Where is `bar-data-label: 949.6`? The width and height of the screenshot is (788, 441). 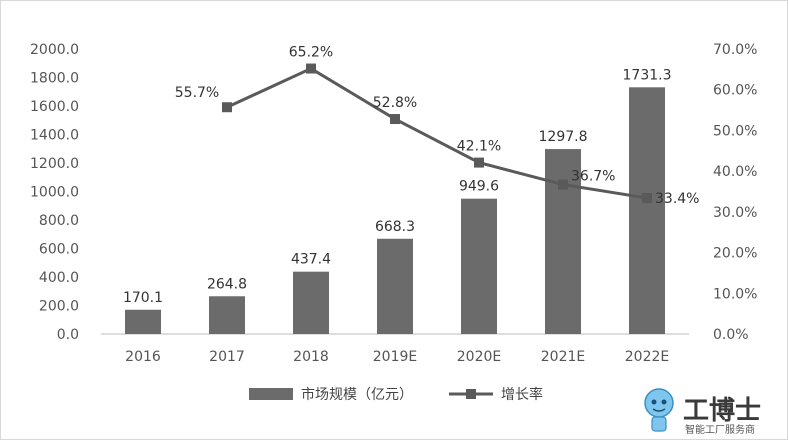 bar-data-label: 949.6 is located at coordinates (479, 187).